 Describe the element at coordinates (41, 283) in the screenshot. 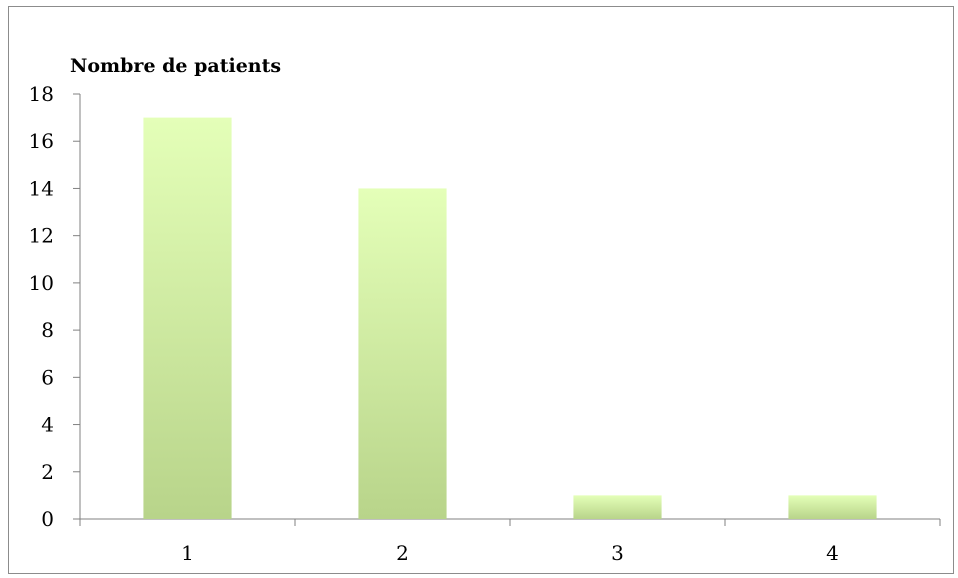

I see `y-tick-label: 10` at that location.